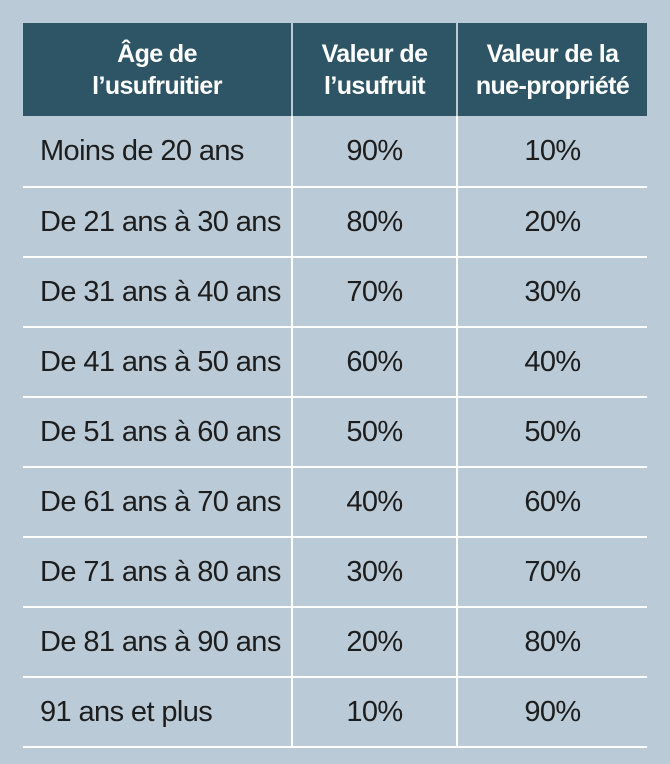 This screenshot has height=764, width=670. What do you see at coordinates (551, 222) in the screenshot?
I see `bare-ownership-value-cell: 20%` at bounding box center [551, 222].